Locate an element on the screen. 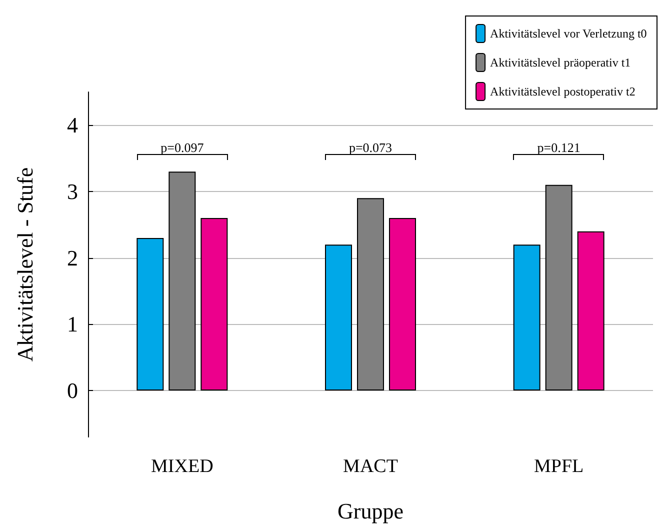 The width and height of the screenshot is (663, 531). y-tick-label: 4 is located at coordinates (72, 125).